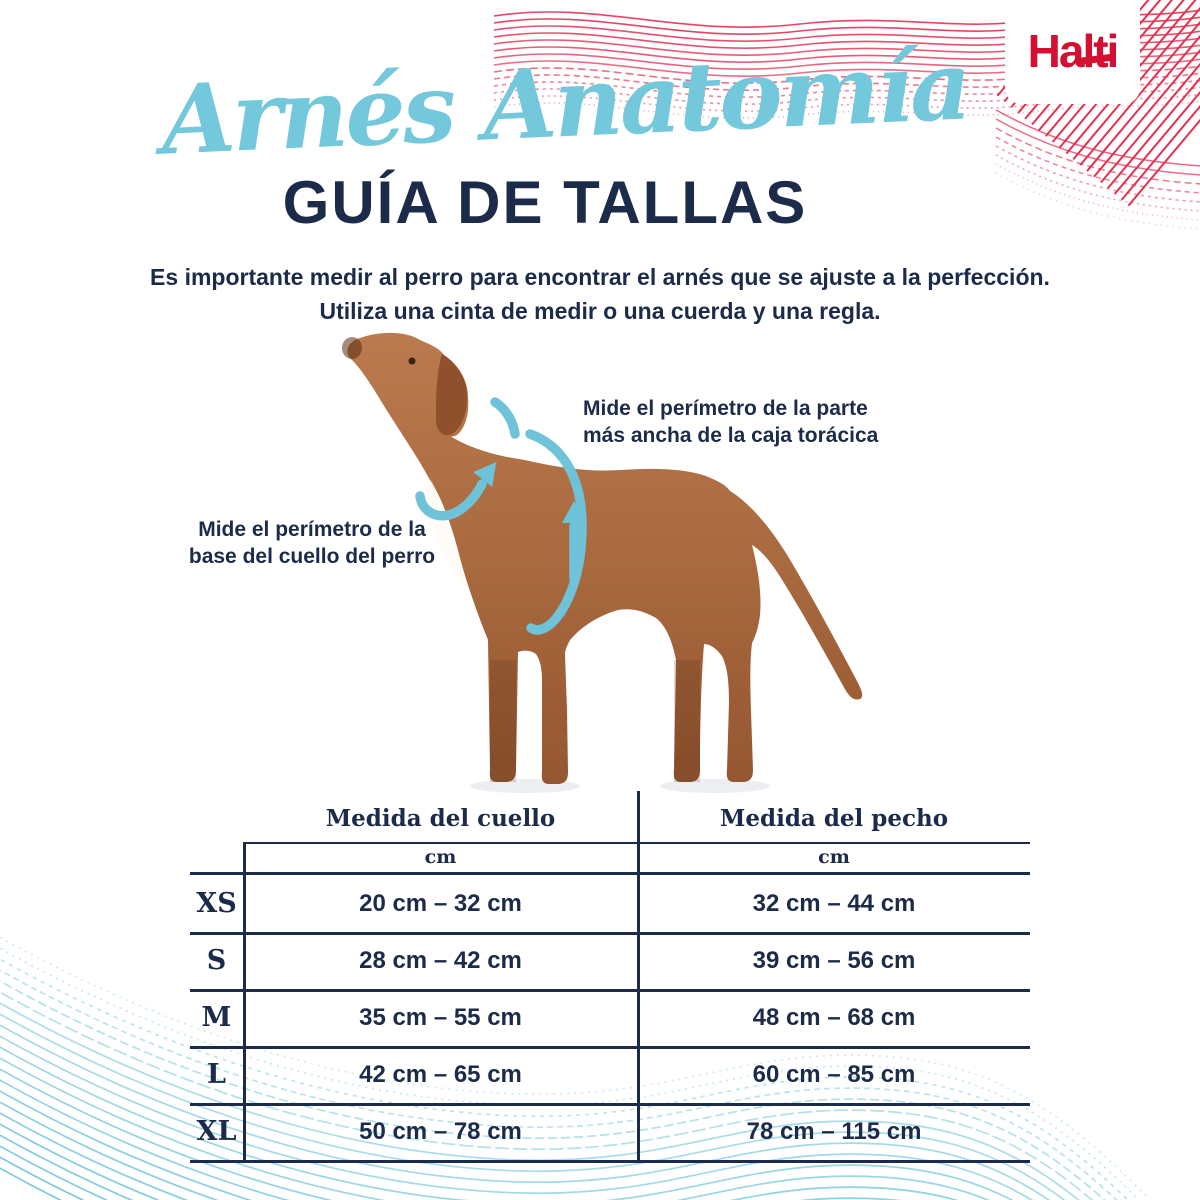  What do you see at coordinates (501, 516) in the screenshot?
I see `measurement-arrows` at bounding box center [501, 516].